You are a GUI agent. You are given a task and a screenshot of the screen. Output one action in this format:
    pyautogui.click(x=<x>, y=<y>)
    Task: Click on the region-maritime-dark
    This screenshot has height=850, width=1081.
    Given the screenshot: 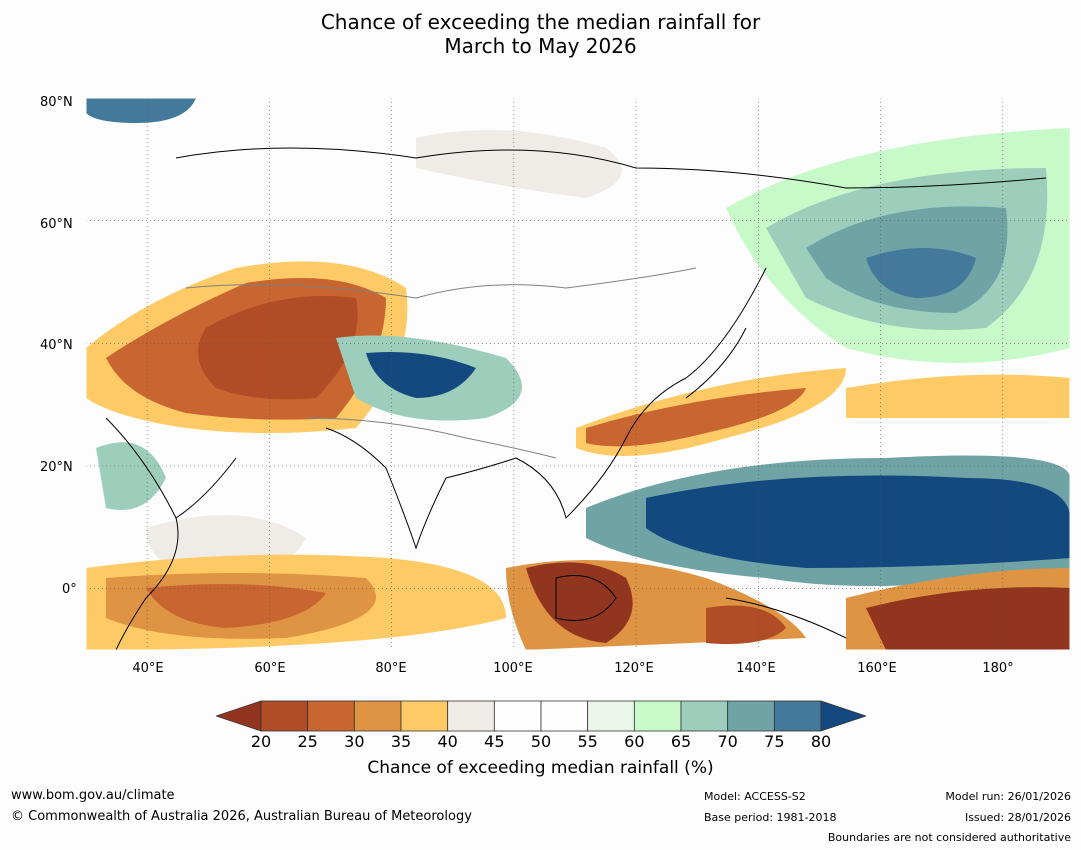 What is the action you would take?
    pyautogui.click(x=579, y=602)
    